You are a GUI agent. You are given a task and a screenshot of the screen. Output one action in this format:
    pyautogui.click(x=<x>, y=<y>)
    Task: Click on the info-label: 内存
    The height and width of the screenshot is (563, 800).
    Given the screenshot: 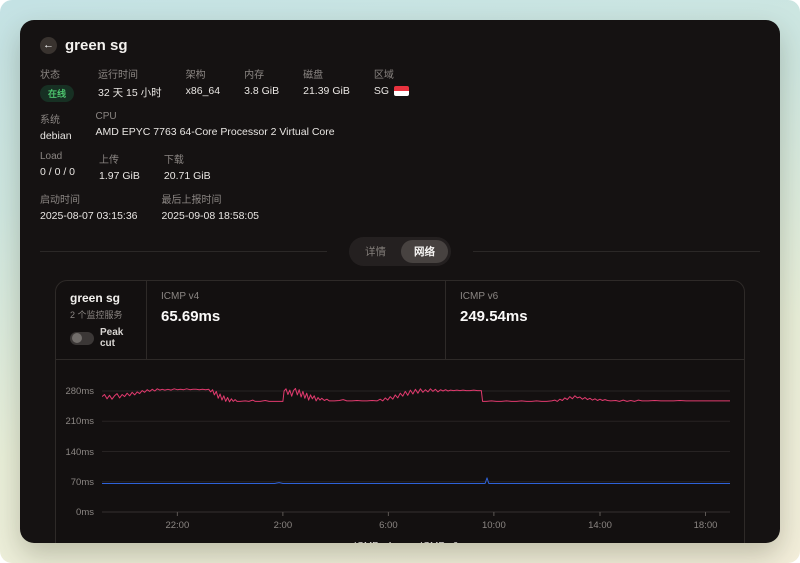 What is the action you would take?
    pyautogui.click(x=254, y=75)
    